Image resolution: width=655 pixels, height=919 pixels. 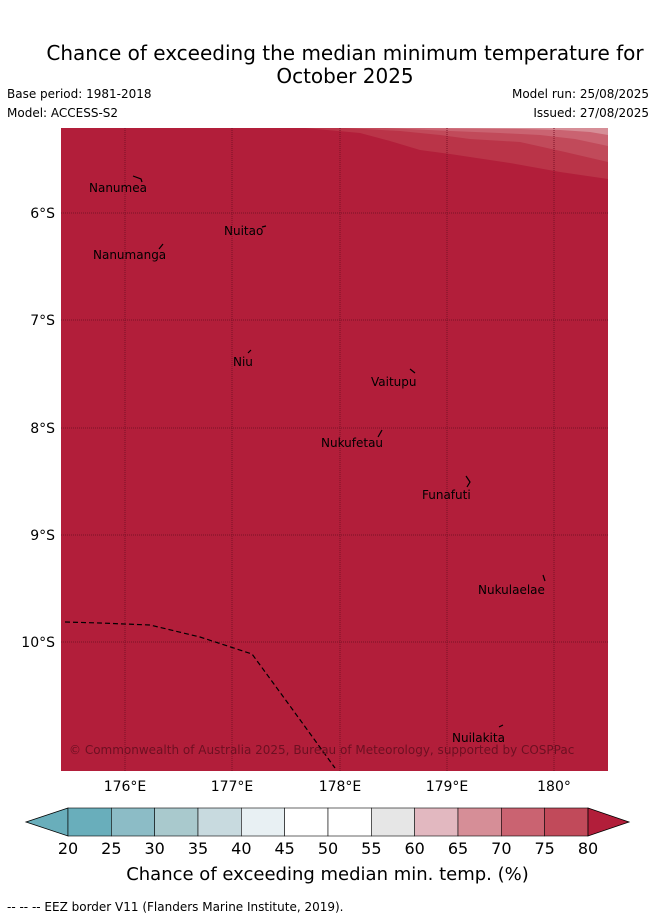 What do you see at coordinates (125, 787) in the screenshot?
I see `lon-tick-label: 176°E` at bounding box center [125, 787].